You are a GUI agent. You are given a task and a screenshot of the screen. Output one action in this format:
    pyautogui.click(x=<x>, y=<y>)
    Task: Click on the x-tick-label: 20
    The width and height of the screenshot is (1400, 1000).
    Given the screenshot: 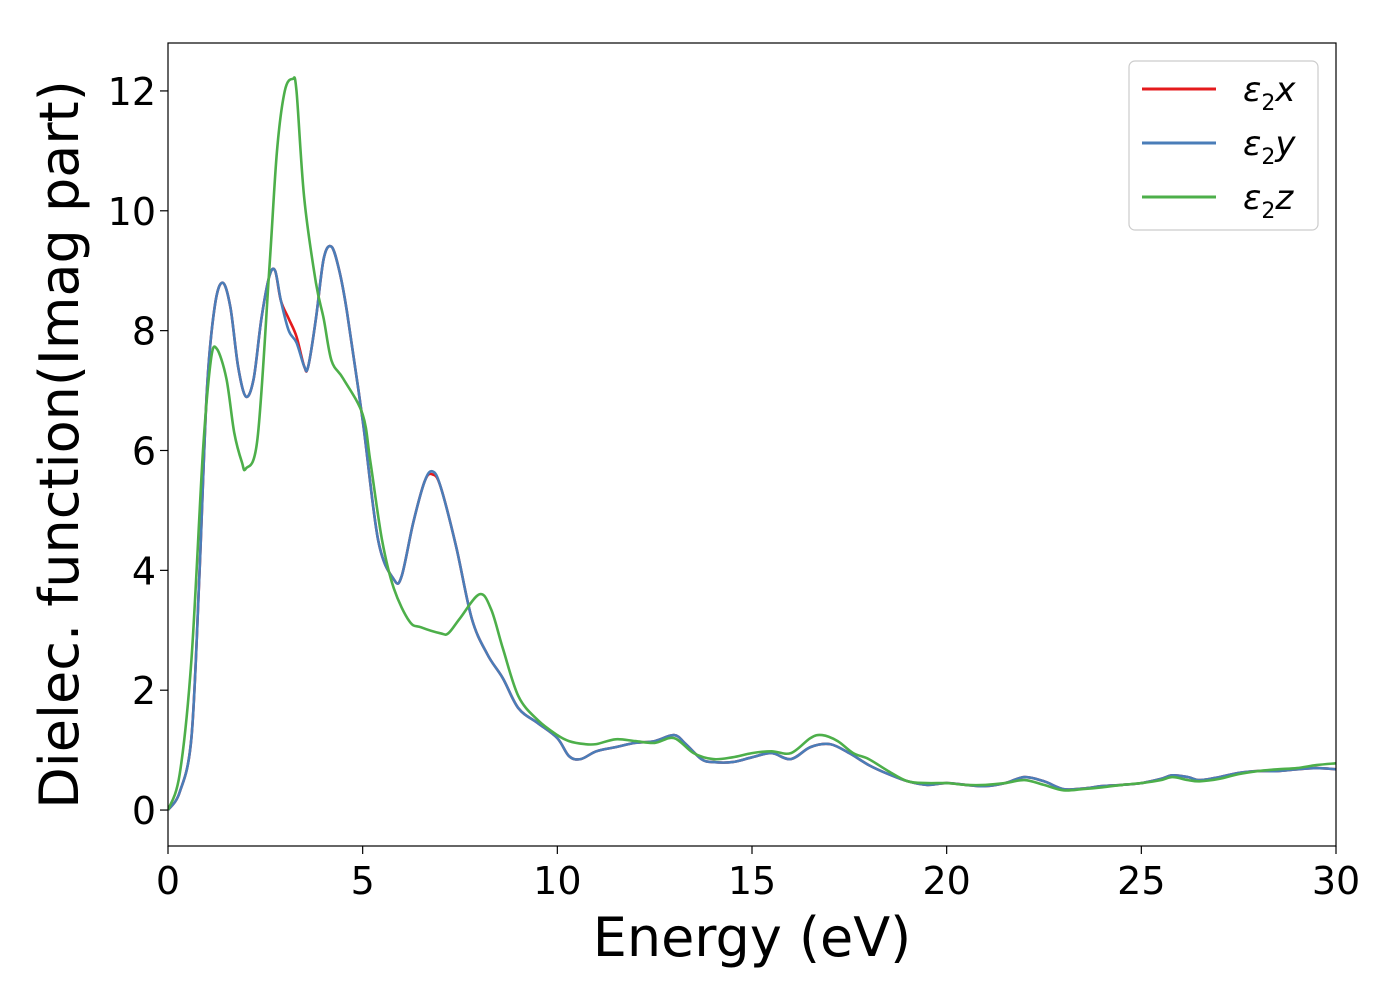 What is the action you would take?
    pyautogui.click(x=946, y=881)
    